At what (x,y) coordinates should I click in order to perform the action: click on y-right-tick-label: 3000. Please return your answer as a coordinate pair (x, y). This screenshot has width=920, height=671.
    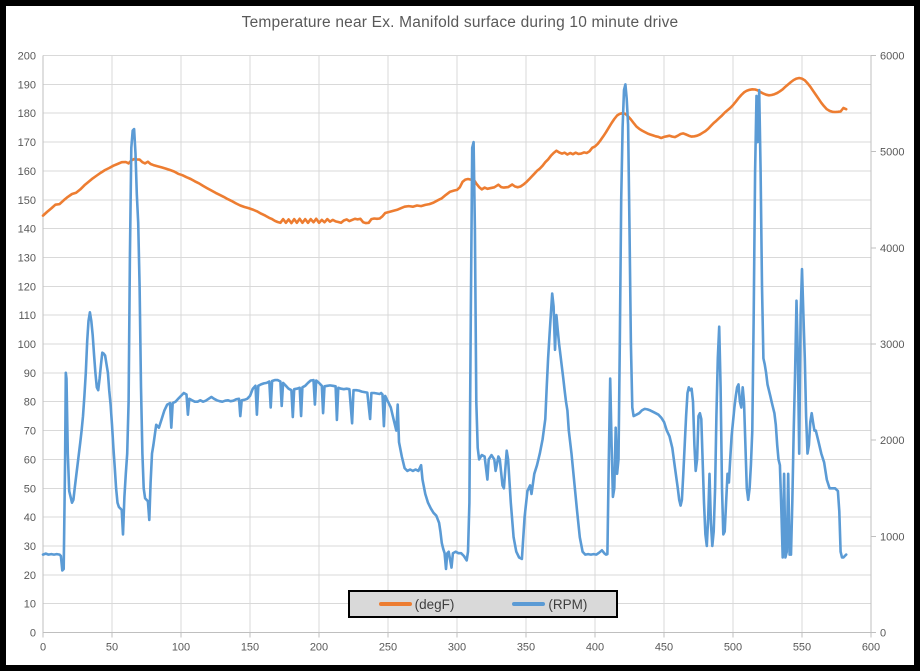
    Looking at the image, I should click on (892, 345).